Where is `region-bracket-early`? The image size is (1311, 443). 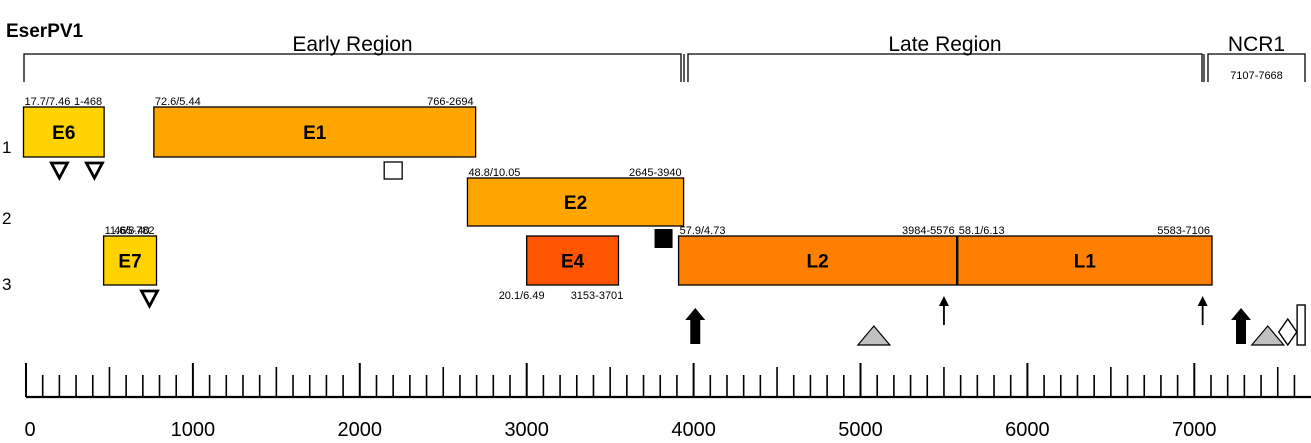
region-bracket-early is located at coordinates (352, 67).